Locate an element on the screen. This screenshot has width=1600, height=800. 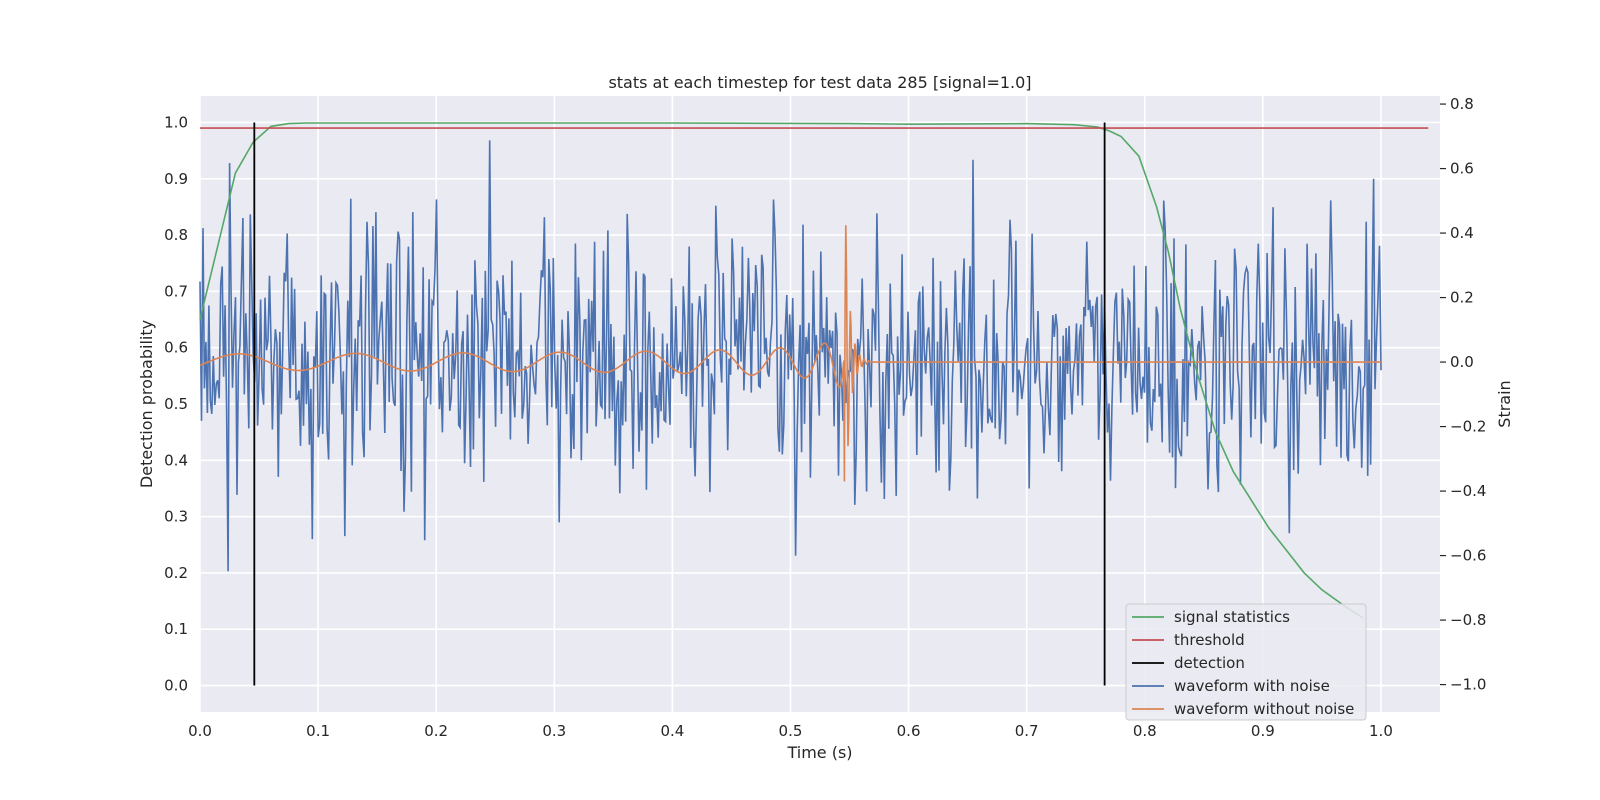
x-tick-label-10: 1.0 is located at coordinates (1381, 731).